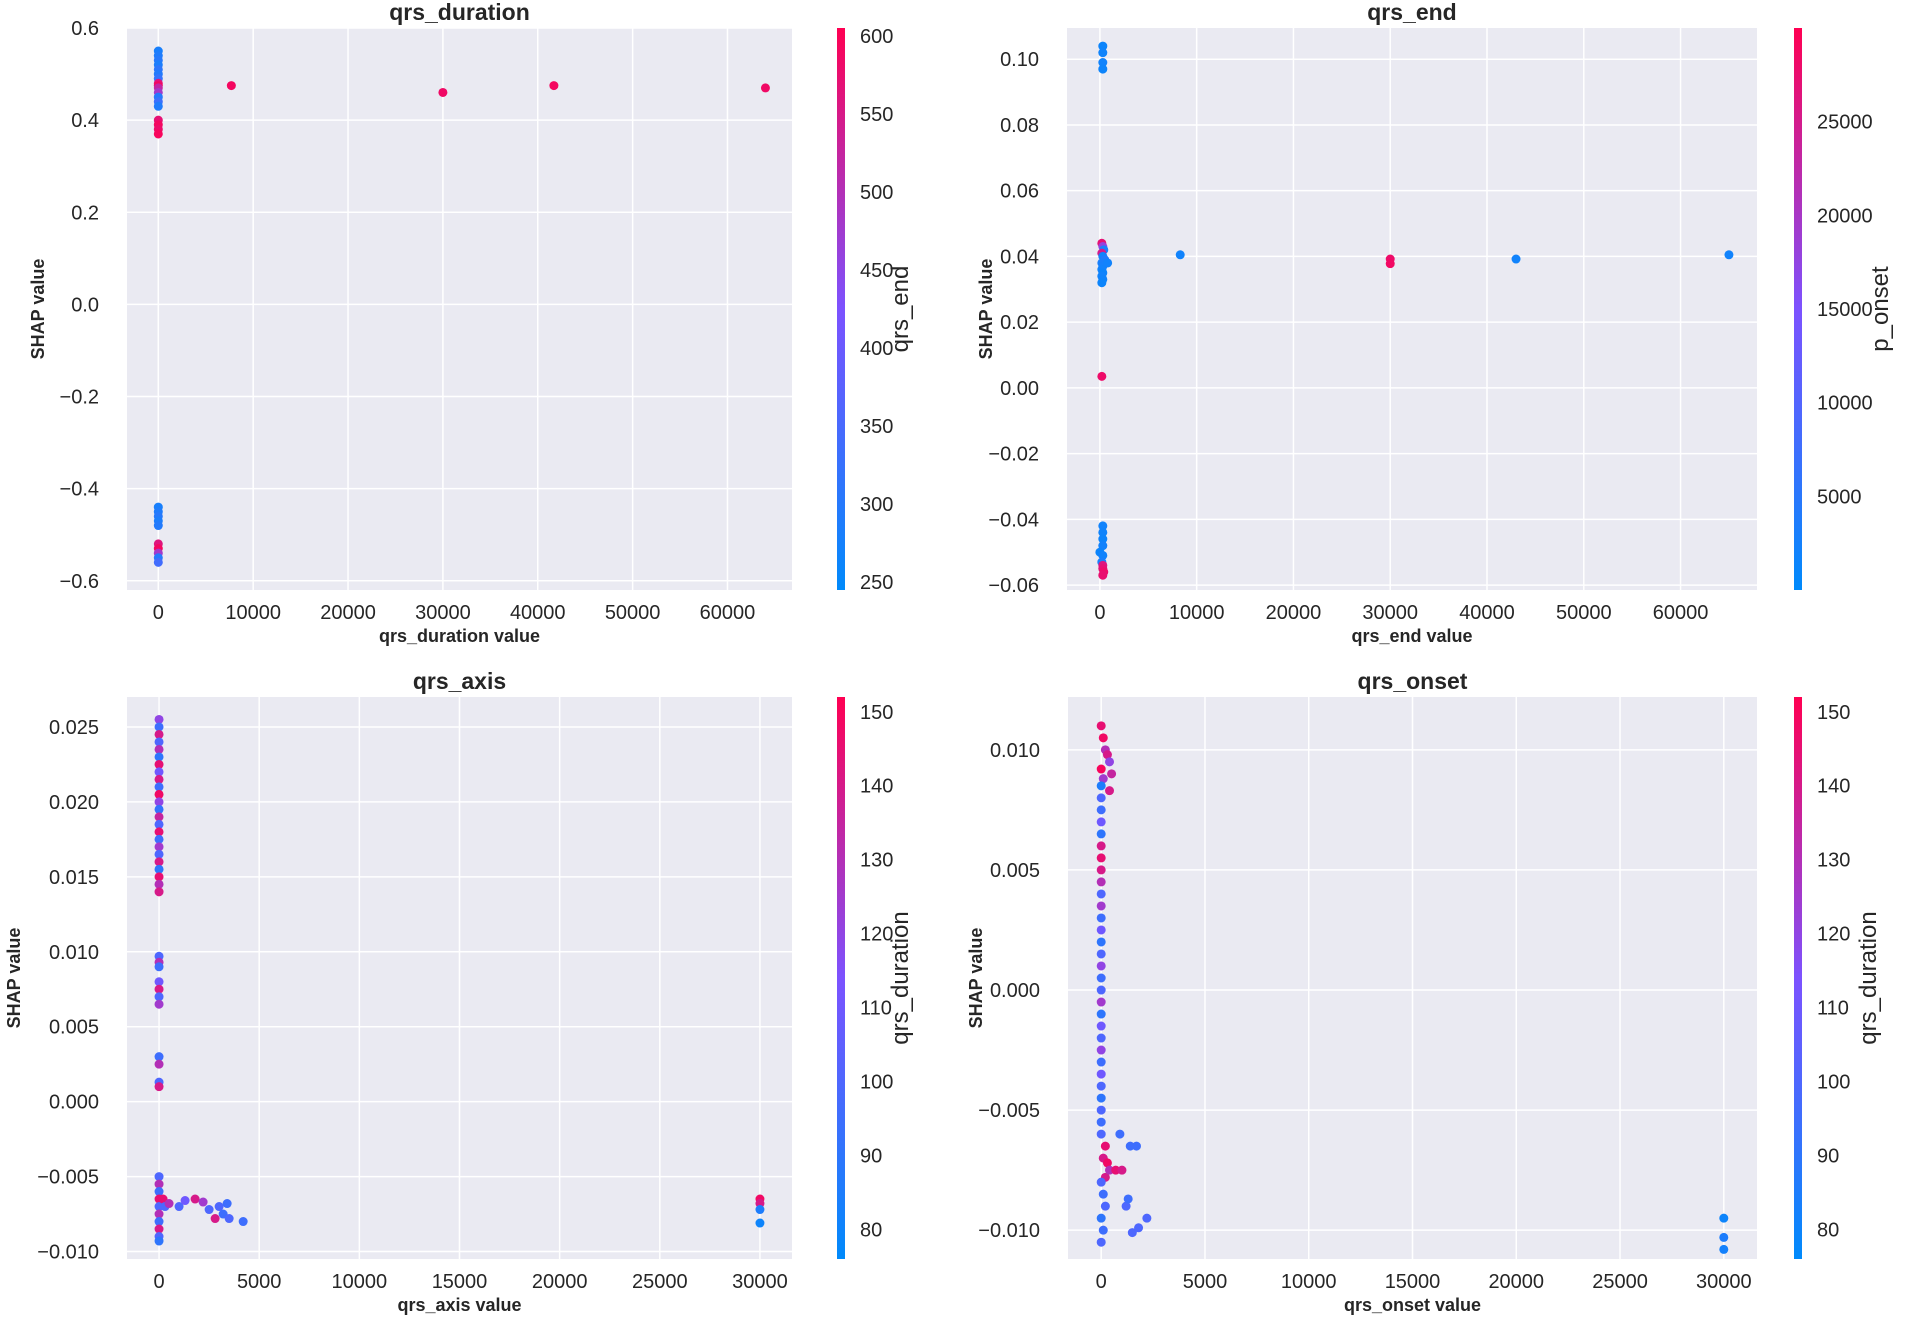 The width and height of the screenshot is (1905, 1318). Describe the element at coordinates (158, 613) in the screenshot. I see `x-tick-label: 0` at that location.